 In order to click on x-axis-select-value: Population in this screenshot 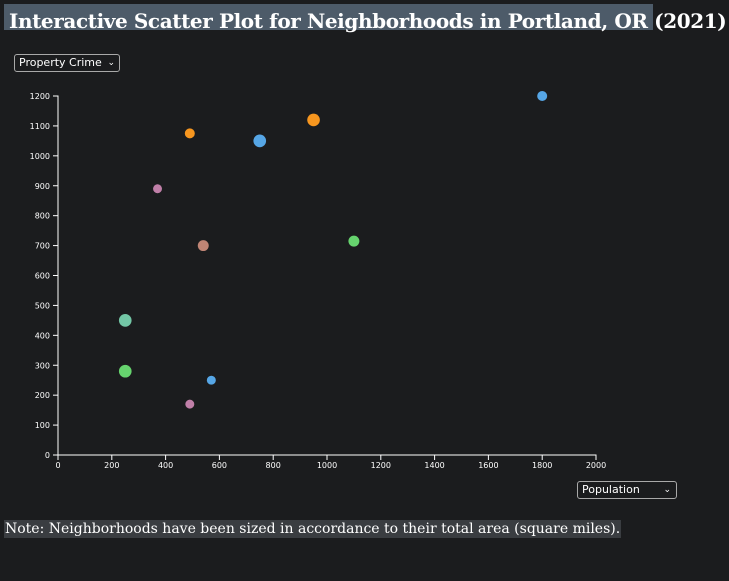, I will do `click(611, 489)`.